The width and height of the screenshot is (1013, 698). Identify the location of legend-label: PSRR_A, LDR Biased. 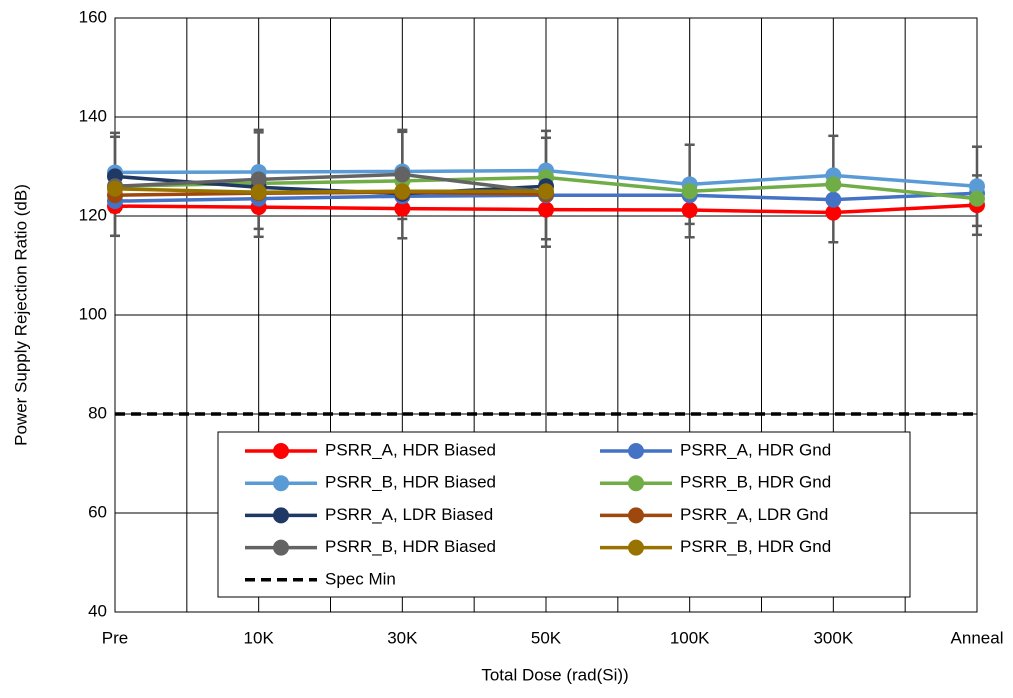
(409, 514).